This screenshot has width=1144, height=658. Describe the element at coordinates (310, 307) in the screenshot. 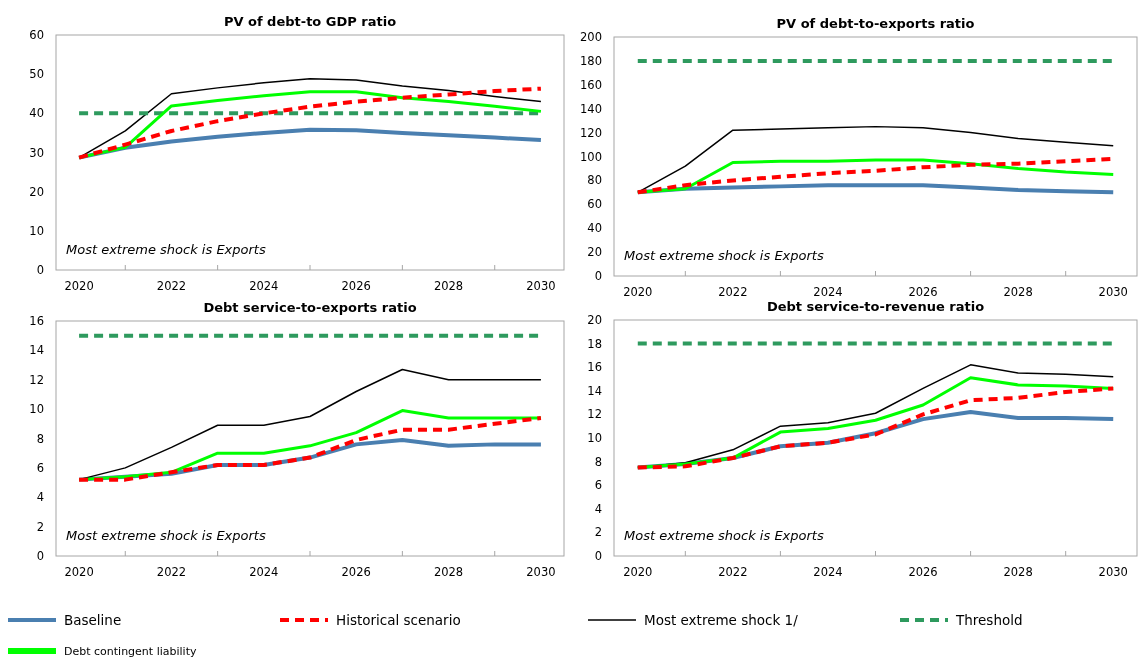

I see `chart-title: Debt service-to-exports ratio` at that location.